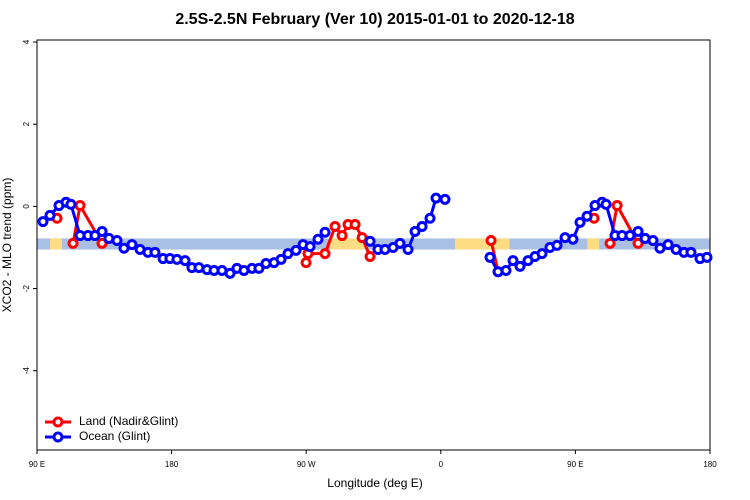 The width and height of the screenshot is (750, 500). I want to click on y-tick-label: 4, so click(26, 41).